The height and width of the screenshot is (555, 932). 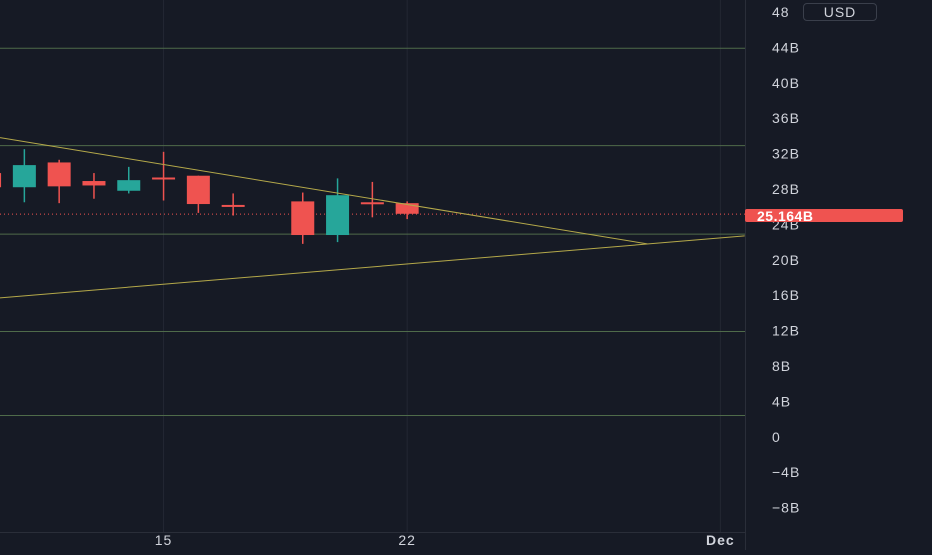 What do you see at coordinates (776, 437) in the screenshot?
I see `y-tick-label: 0` at bounding box center [776, 437].